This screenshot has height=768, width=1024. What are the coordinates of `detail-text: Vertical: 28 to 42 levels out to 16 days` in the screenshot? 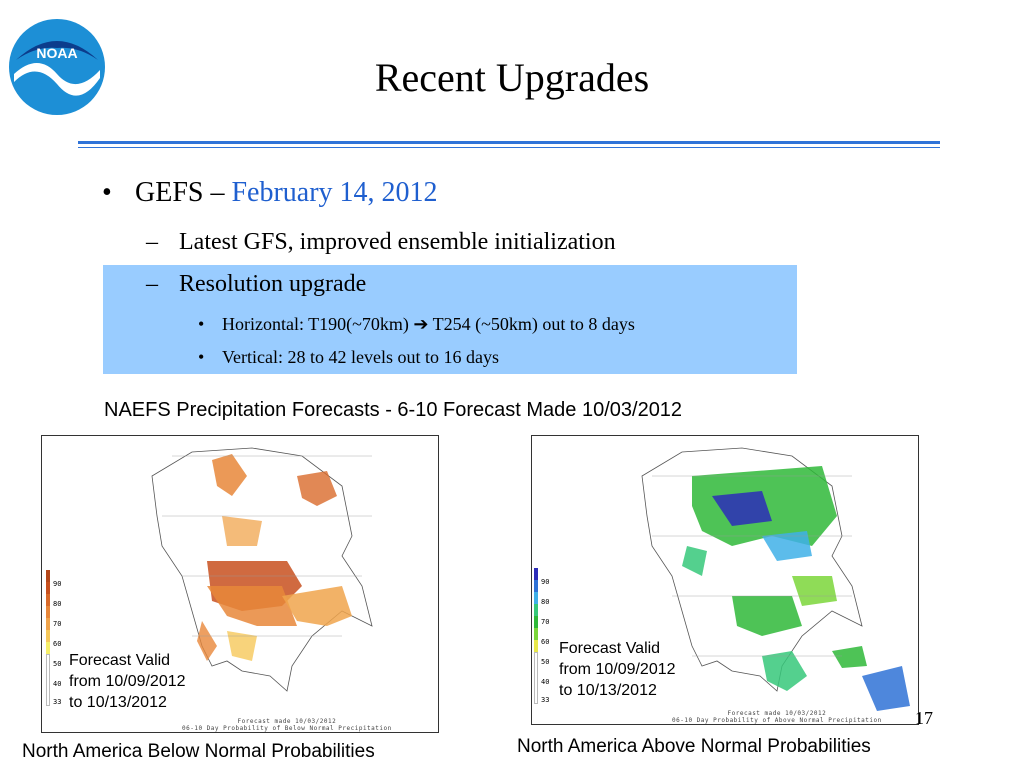 It's located at (360, 357).